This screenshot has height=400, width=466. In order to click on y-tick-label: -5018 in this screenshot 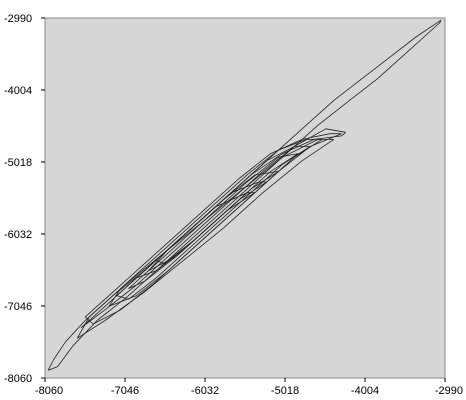, I will do `click(18, 163)`.